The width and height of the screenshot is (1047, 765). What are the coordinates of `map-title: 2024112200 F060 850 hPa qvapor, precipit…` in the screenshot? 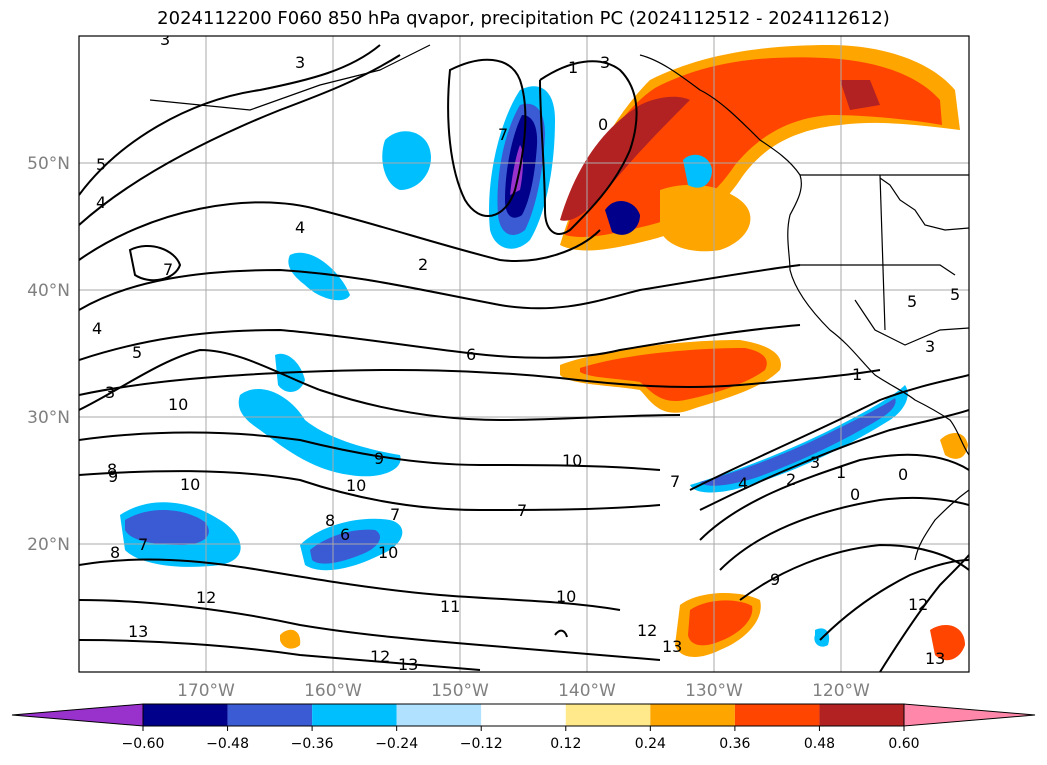 It's located at (523, 18).